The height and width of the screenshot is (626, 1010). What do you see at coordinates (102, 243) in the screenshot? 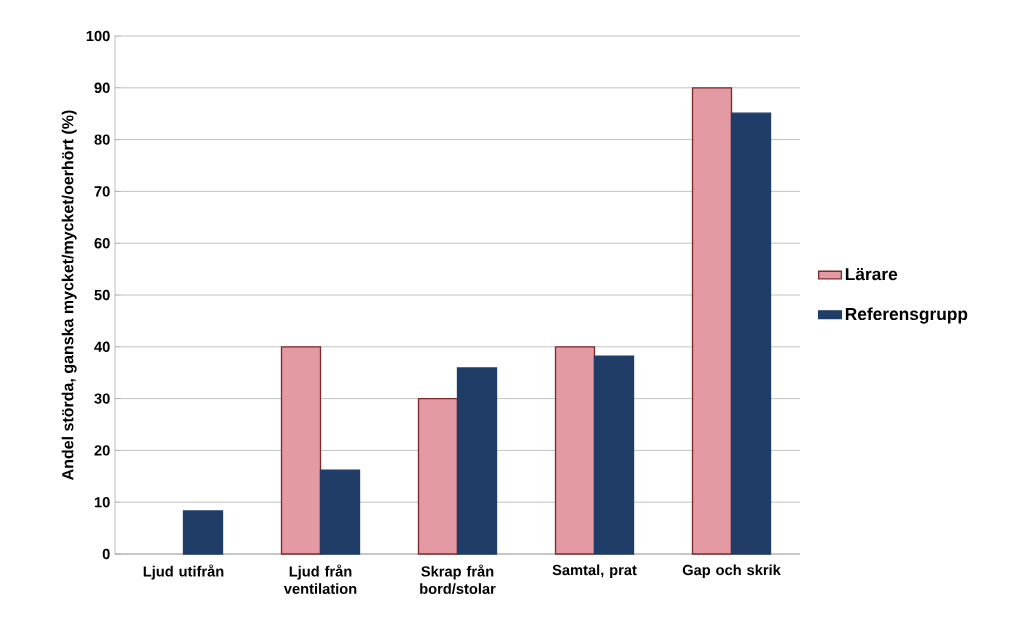
I see `y-tick-label: 60` at bounding box center [102, 243].